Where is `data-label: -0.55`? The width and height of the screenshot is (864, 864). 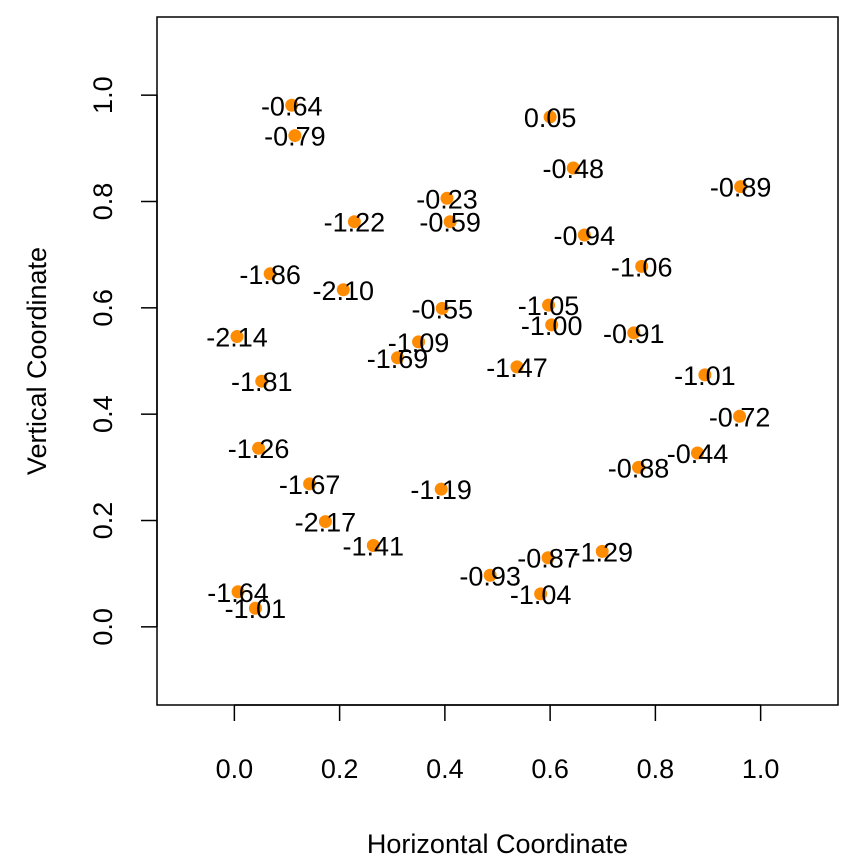 data-label: -0.55 is located at coordinates (442, 309).